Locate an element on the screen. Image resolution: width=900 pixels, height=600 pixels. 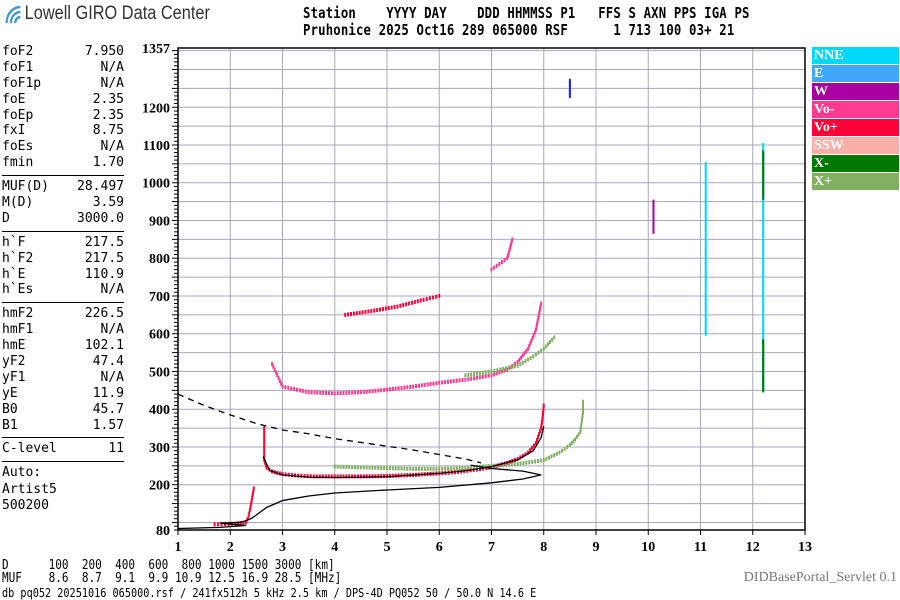
autoscaling-info: 500200 is located at coordinates (25, 506).